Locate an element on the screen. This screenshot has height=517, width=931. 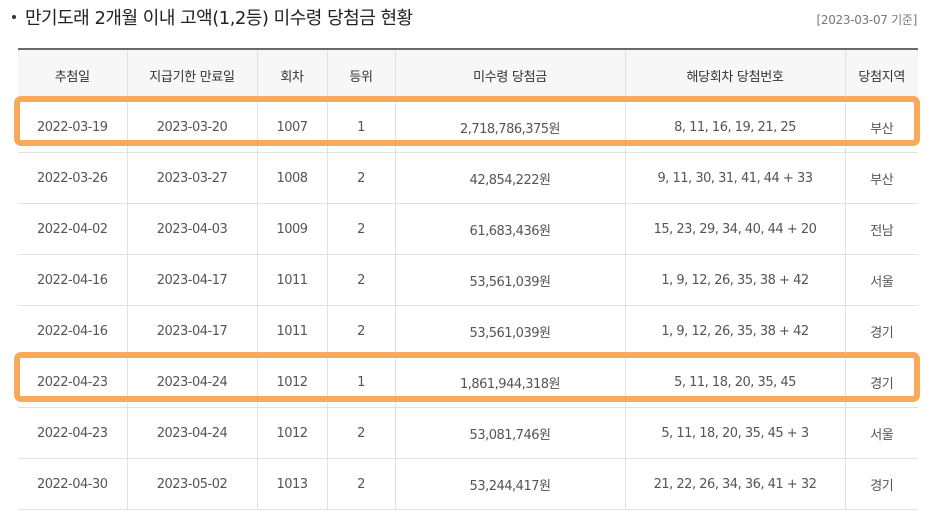
section-title: 만기도래 2개월 이내 고액(1,2등) 미수령 당첨금 현황 is located at coordinates (212, 17).